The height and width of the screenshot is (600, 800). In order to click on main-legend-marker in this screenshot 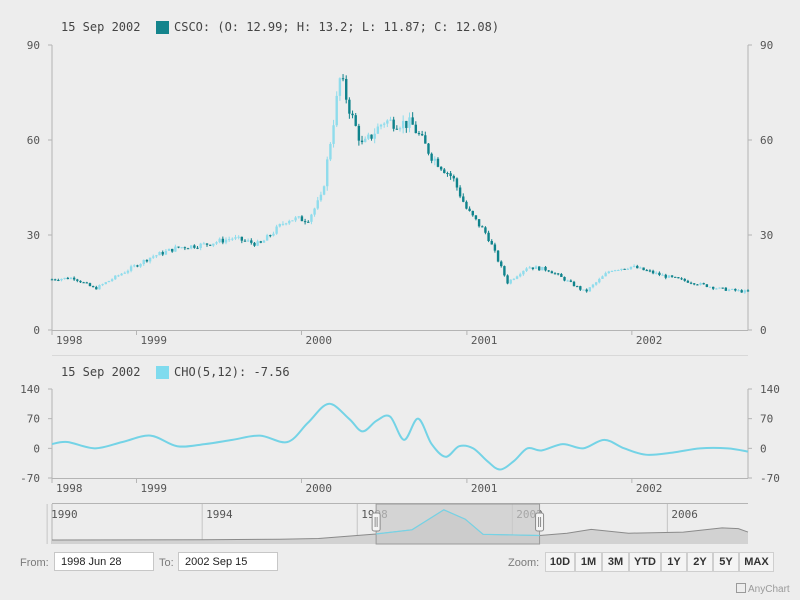, I will do `click(162, 27)`.